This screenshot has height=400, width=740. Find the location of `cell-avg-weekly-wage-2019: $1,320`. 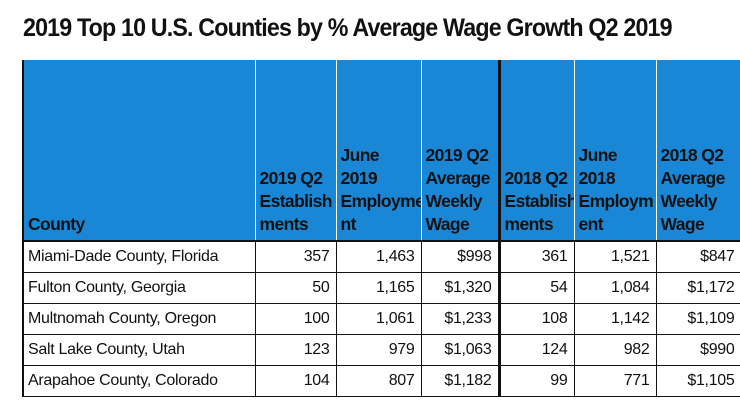

cell-avg-weekly-wage-2019: $1,320 is located at coordinates (461, 288).